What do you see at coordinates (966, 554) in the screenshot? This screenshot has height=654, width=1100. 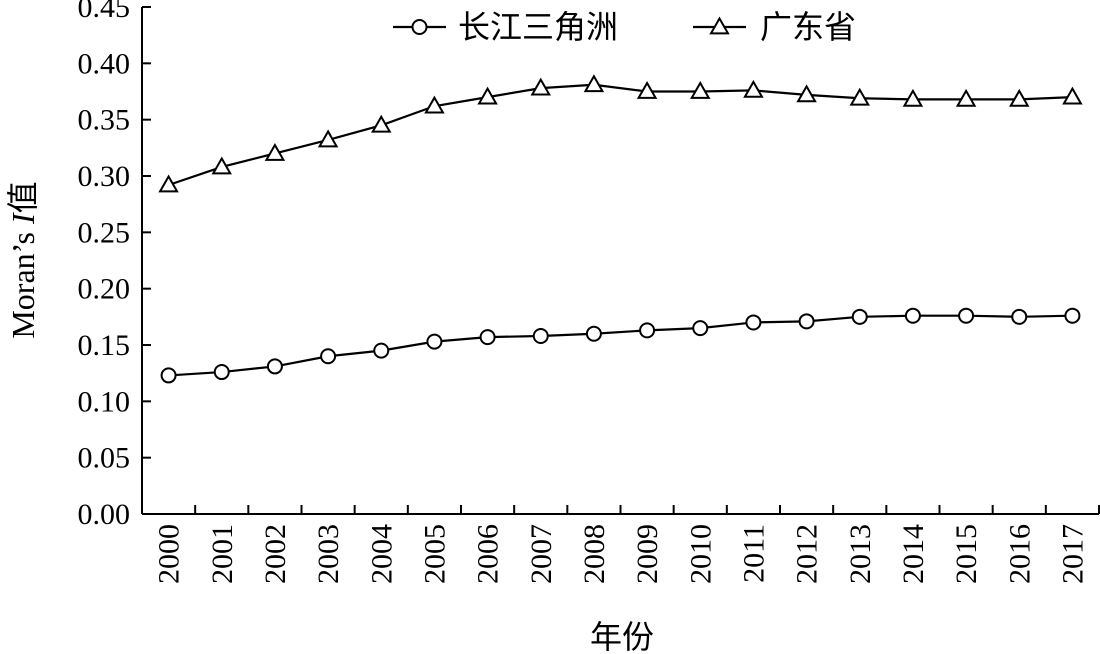 I see `x-tick-label: 2015` at bounding box center [966, 554].